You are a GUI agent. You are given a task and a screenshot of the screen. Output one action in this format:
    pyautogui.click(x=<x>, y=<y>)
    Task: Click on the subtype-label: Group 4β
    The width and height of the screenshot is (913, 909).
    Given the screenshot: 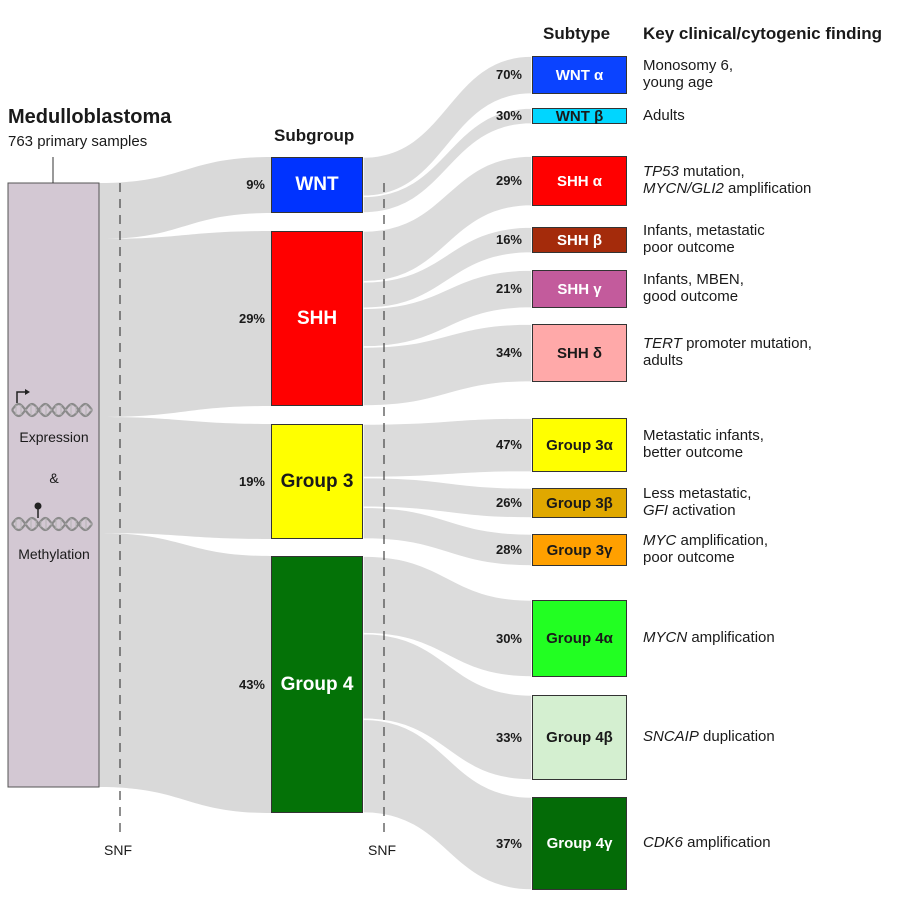 What is the action you would take?
    pyautogui.click(x=579, y=737)
    